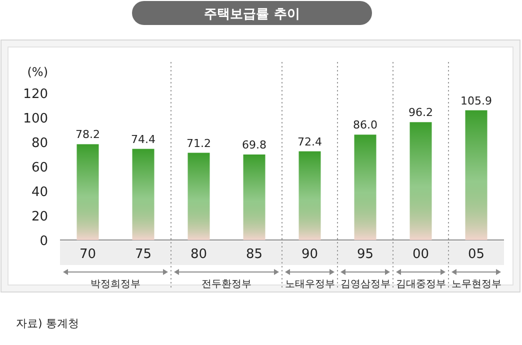  What do you see at coordinates (47, 323) in the screenshot?
I see `text: 자료) 통계청` at bounding box center [47, 323].